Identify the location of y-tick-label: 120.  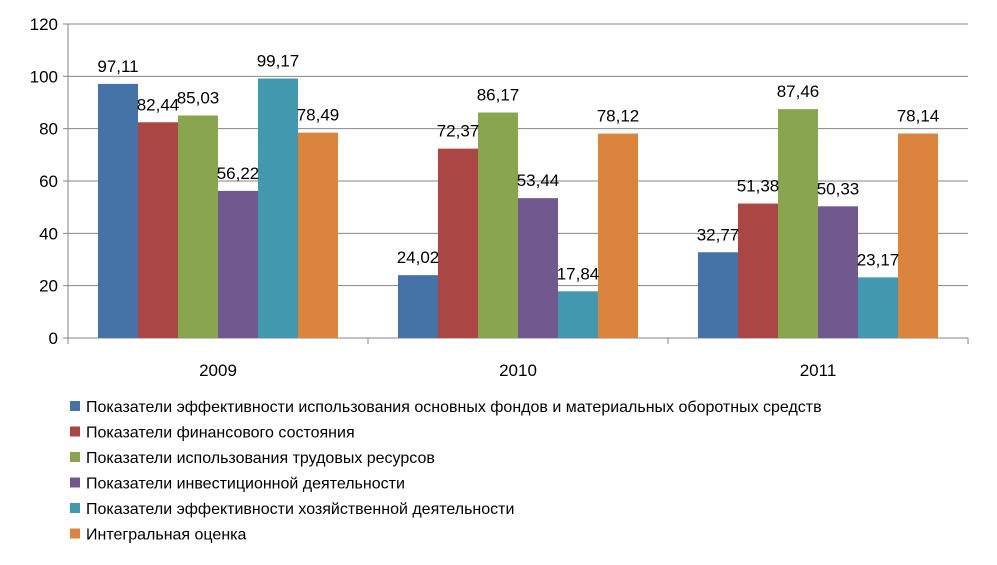
(44, 24).